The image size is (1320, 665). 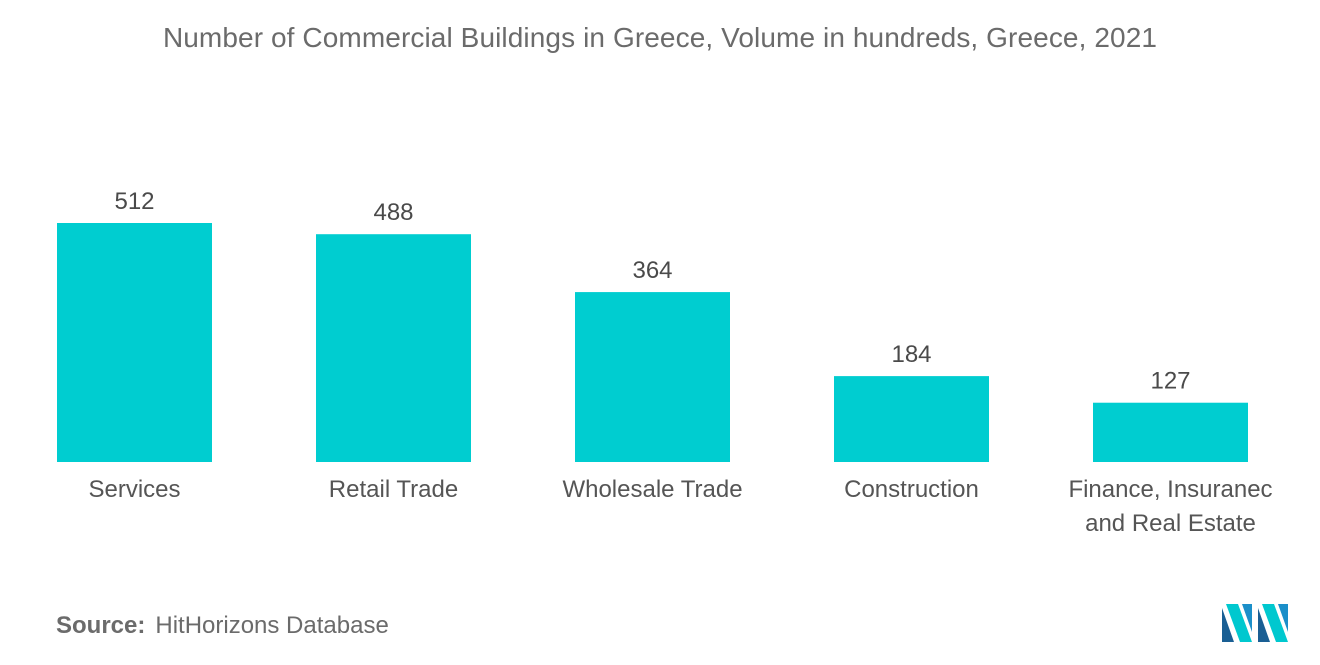 I want to click on category-label-0: Services, so click(x=134, y=489).